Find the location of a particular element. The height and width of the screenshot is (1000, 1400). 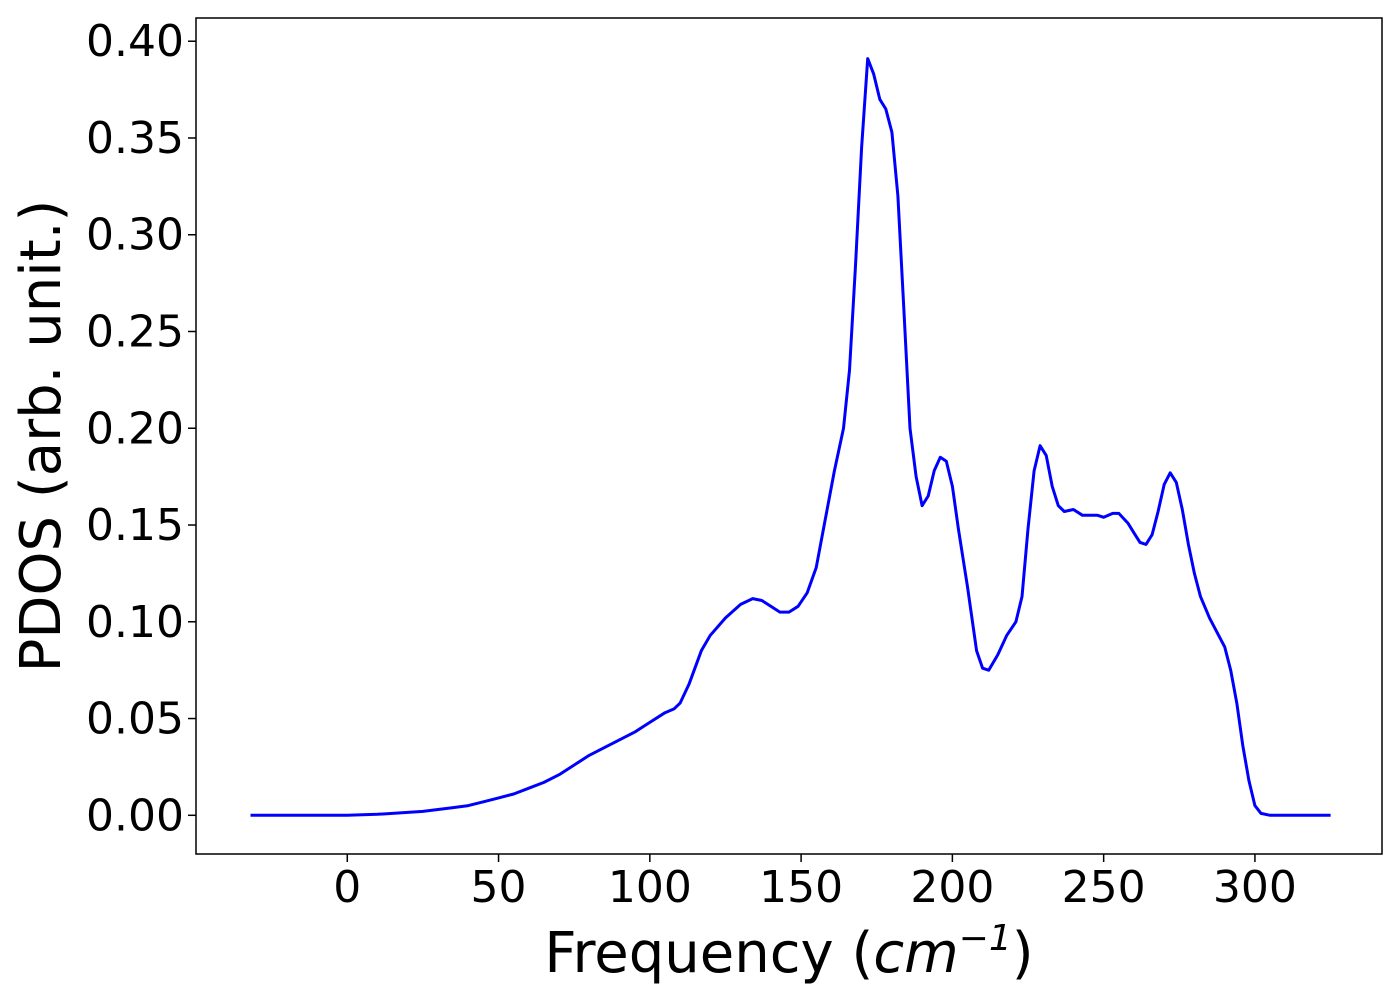

x-tick-label: 50 is located at coordinates (499, 887).